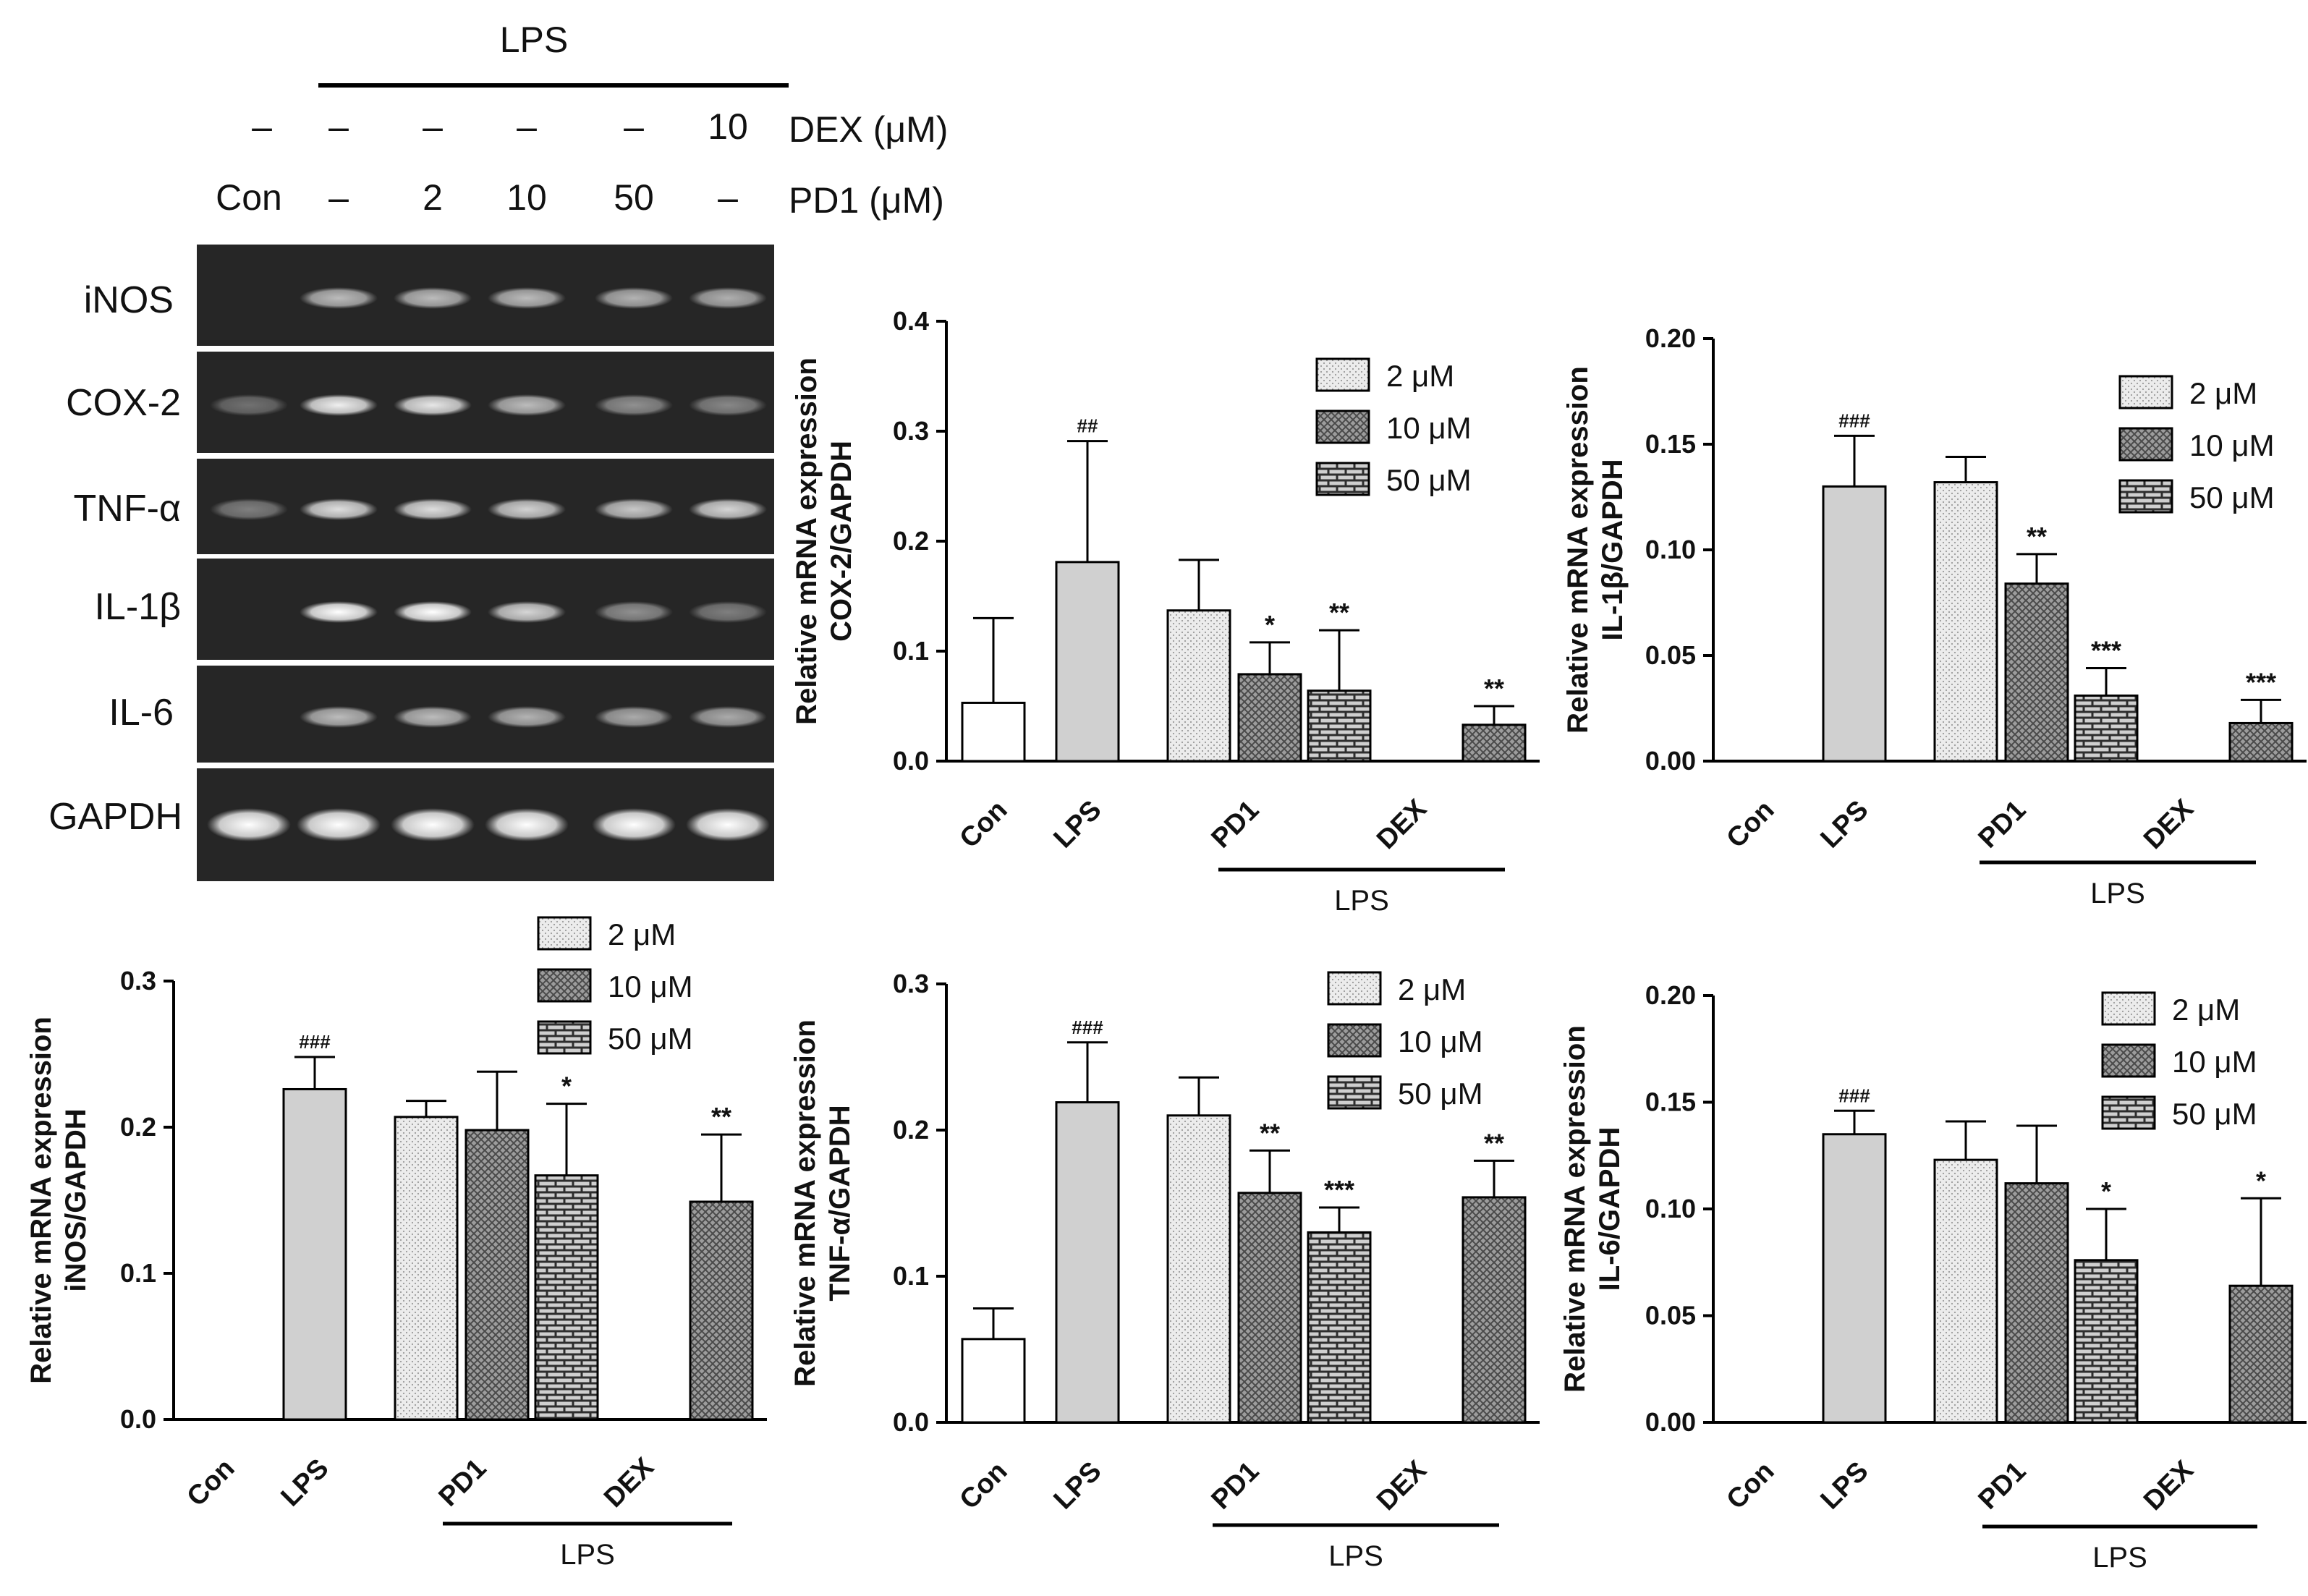  I want to click on pd1-row-cell-1: –, so click(338, 197).